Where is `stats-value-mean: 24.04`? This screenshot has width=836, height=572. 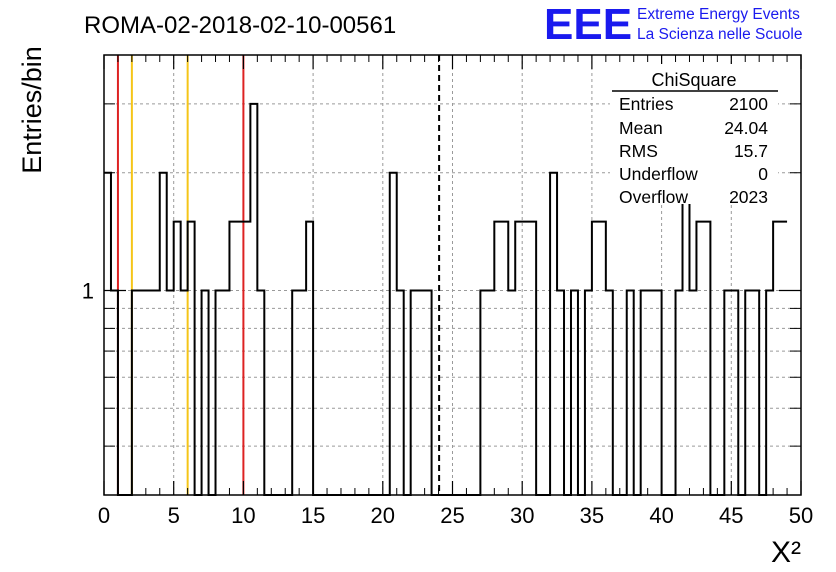 stats-value-mean: 24.04 is located at coordinates (746, 128).